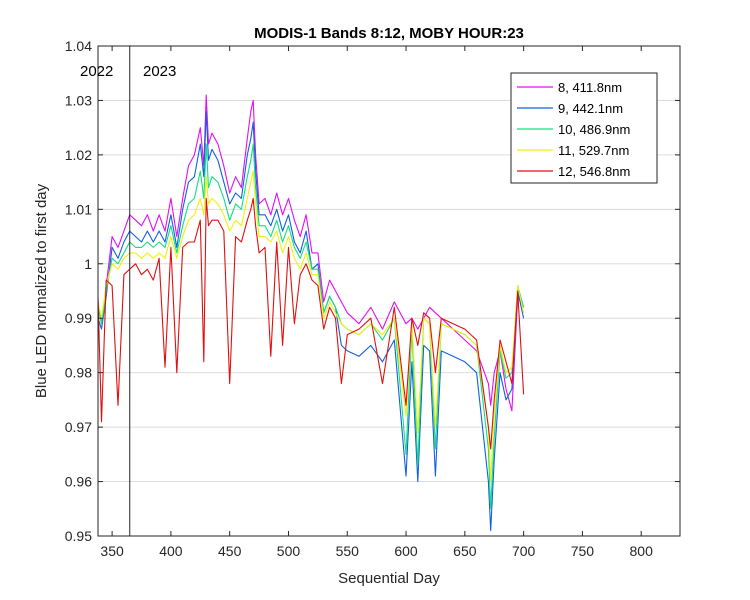  What do you see at coordinates (159, 71) in the screenshot?
I see `annotation-year-2023: 2023` at bounding box center [159, 71].